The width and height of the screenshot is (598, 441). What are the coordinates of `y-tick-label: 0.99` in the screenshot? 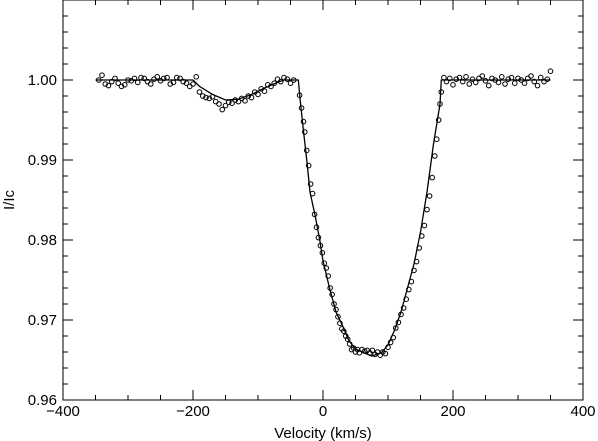 It's located at (42, 160).